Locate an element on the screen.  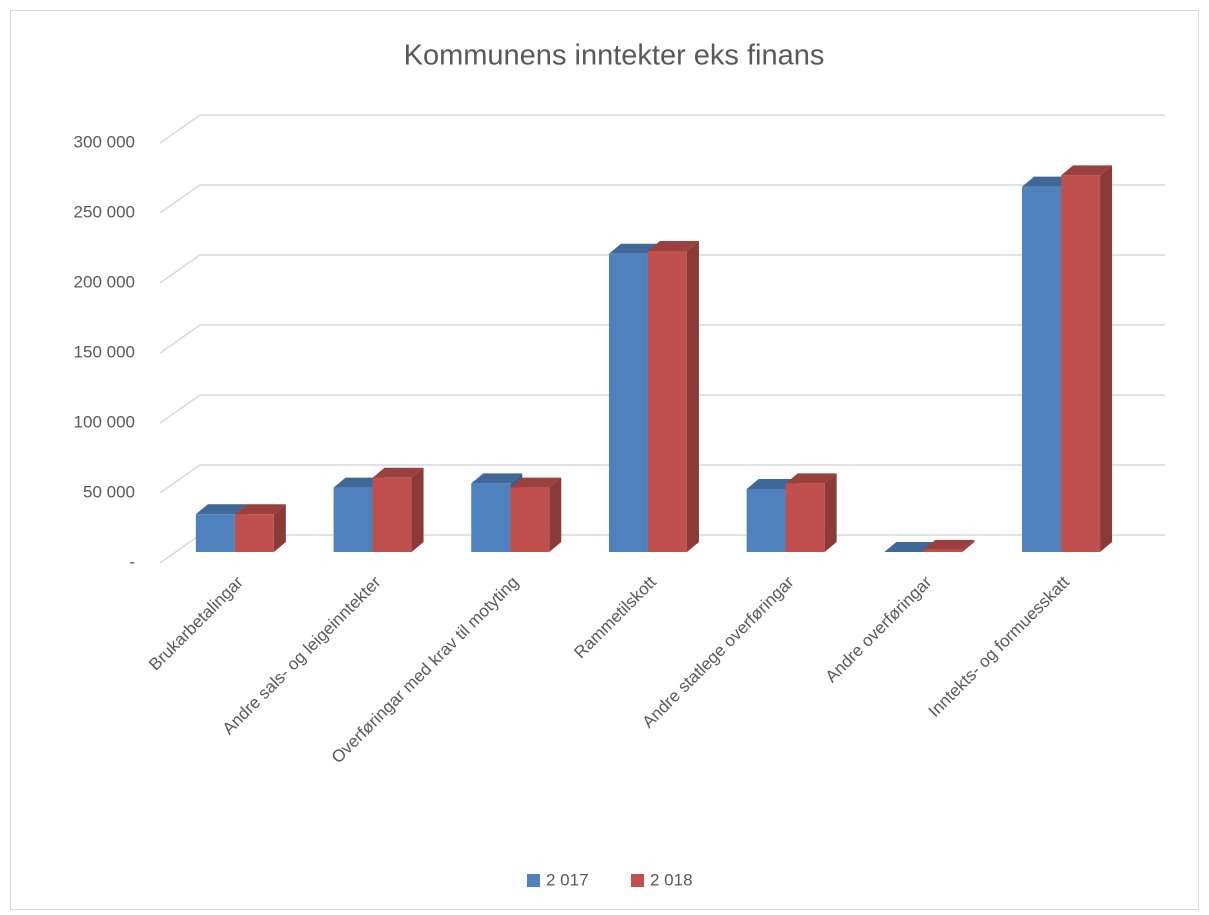
chart-title: Kommunens inntekter eks finans is located at coordinates (614, 56).